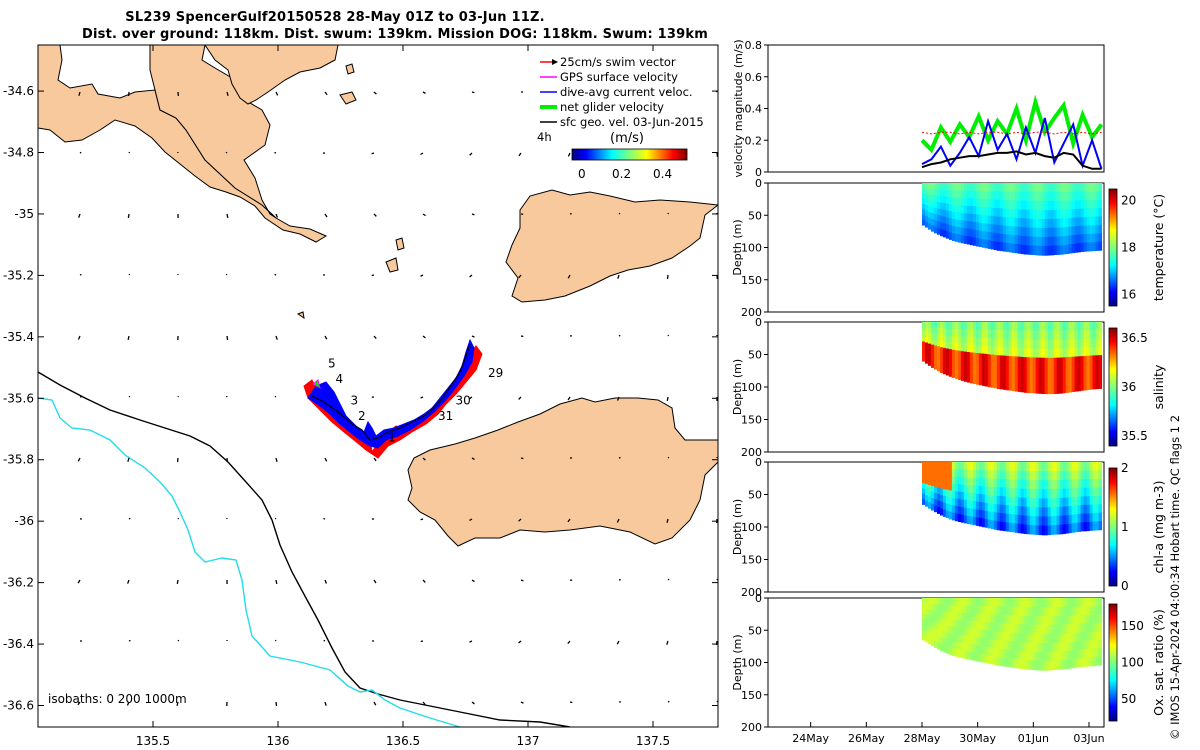 The image size is (1200, 750). Describe the element at coordinates (751, 452) in the screenshot. I see `y-tick-label: 200` at that location.